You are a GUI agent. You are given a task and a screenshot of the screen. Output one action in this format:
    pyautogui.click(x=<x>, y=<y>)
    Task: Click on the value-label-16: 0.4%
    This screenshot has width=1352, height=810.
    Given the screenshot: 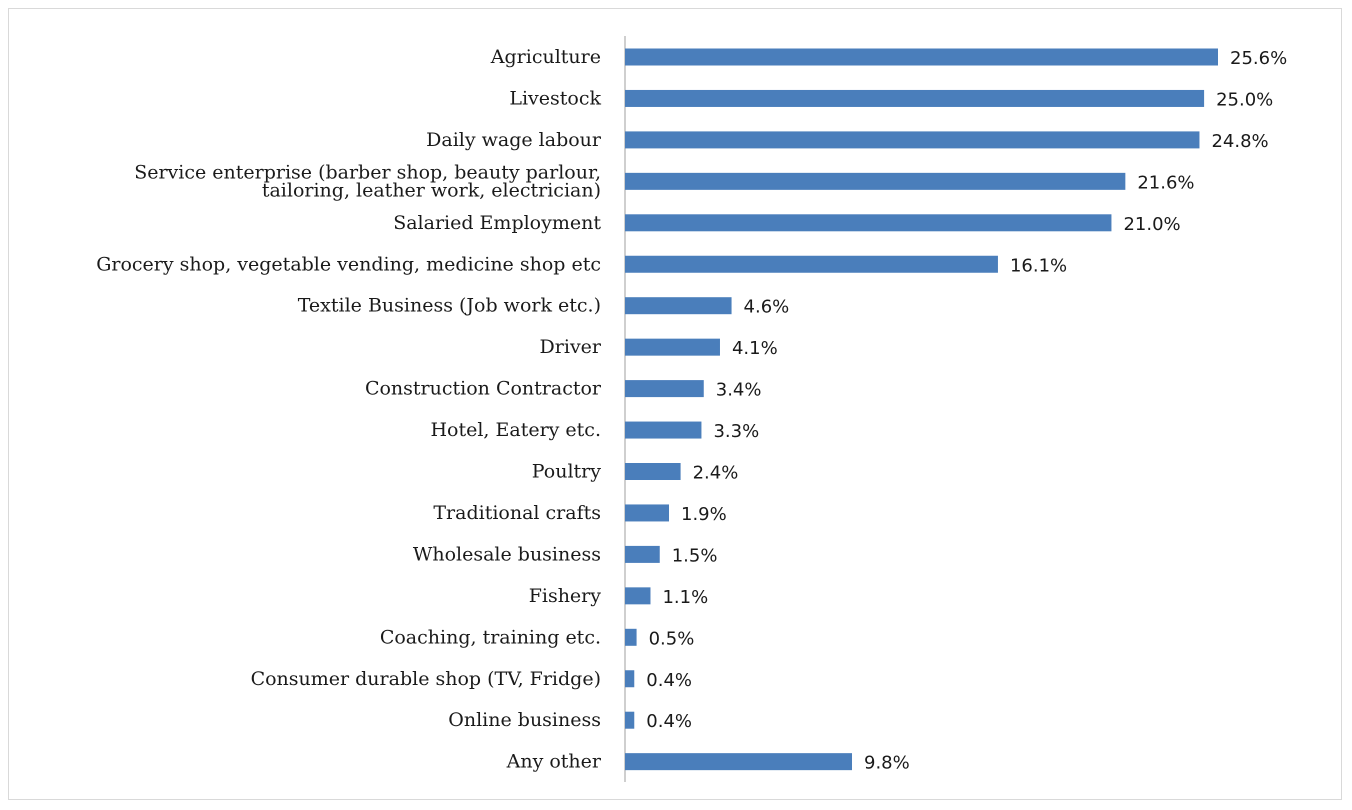 What is the action you would take?
    pyautogui.click(x=669, y=721)
    